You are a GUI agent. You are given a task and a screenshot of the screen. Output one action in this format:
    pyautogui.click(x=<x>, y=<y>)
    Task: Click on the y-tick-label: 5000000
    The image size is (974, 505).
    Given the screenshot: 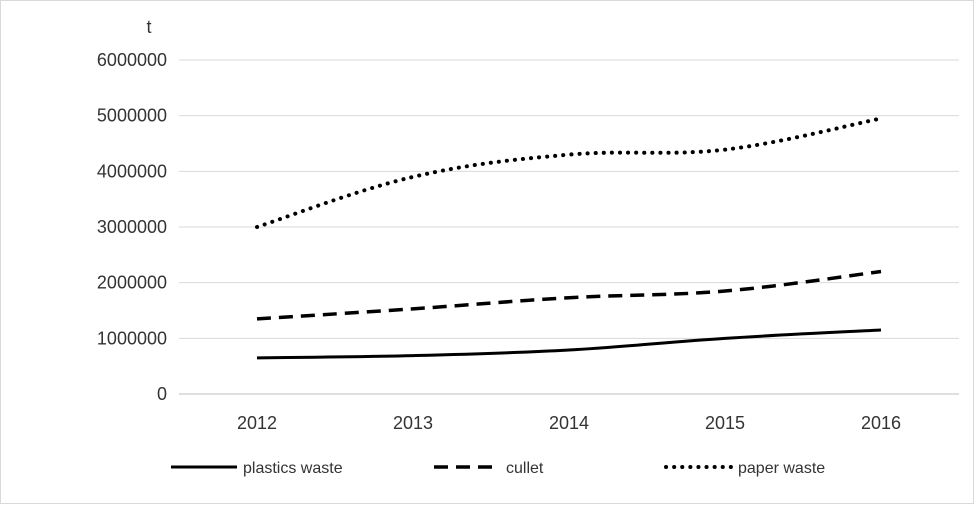 What is the action you would take?
    pyautogui.click(x=132, y=116)
    